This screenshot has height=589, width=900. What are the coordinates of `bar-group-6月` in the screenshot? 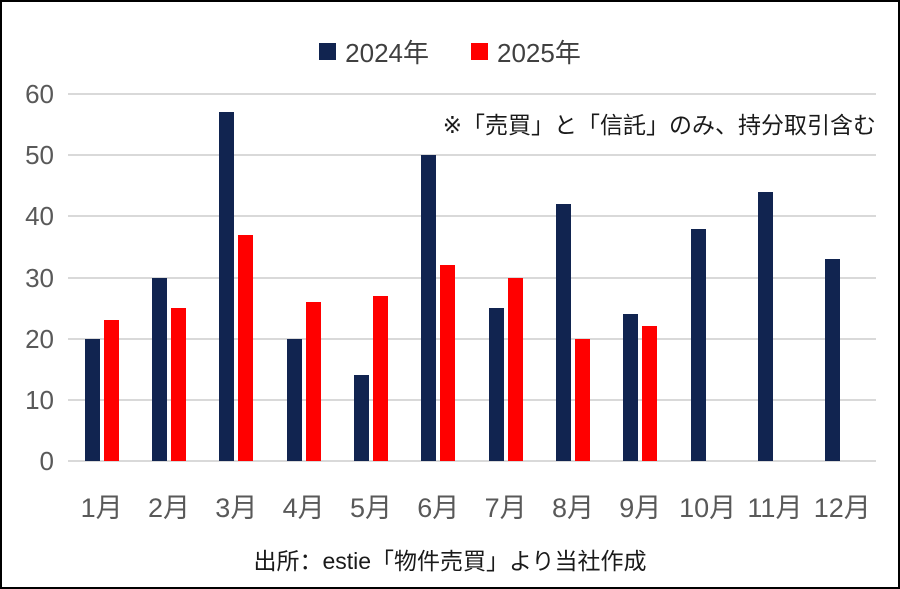 It's located at (438, 277).